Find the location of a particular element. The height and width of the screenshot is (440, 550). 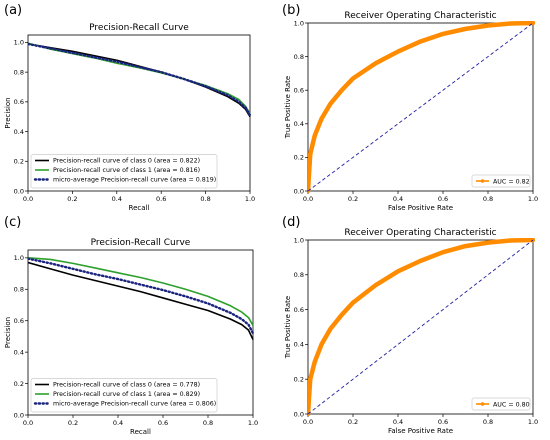

panel-letter: (a) is located at coordinates (13, 10).